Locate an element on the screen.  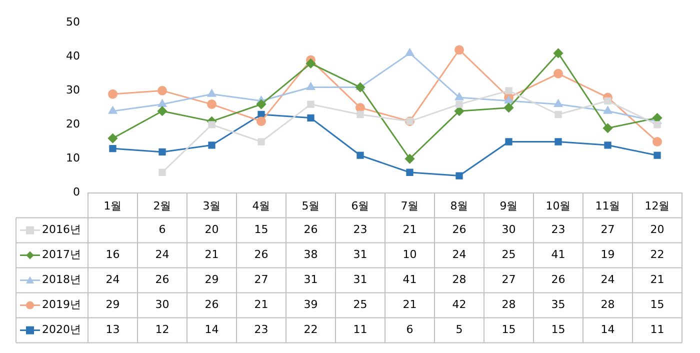
data-label: 39 is located at coordinates (311, 305).